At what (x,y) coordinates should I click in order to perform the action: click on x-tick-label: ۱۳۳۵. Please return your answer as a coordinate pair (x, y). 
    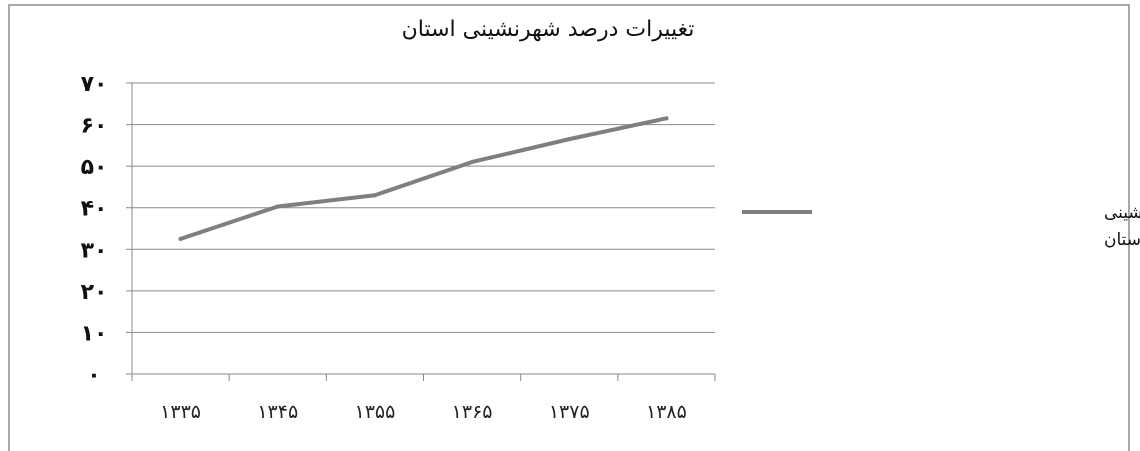
    Looking at the image, I should click on (180, 412).